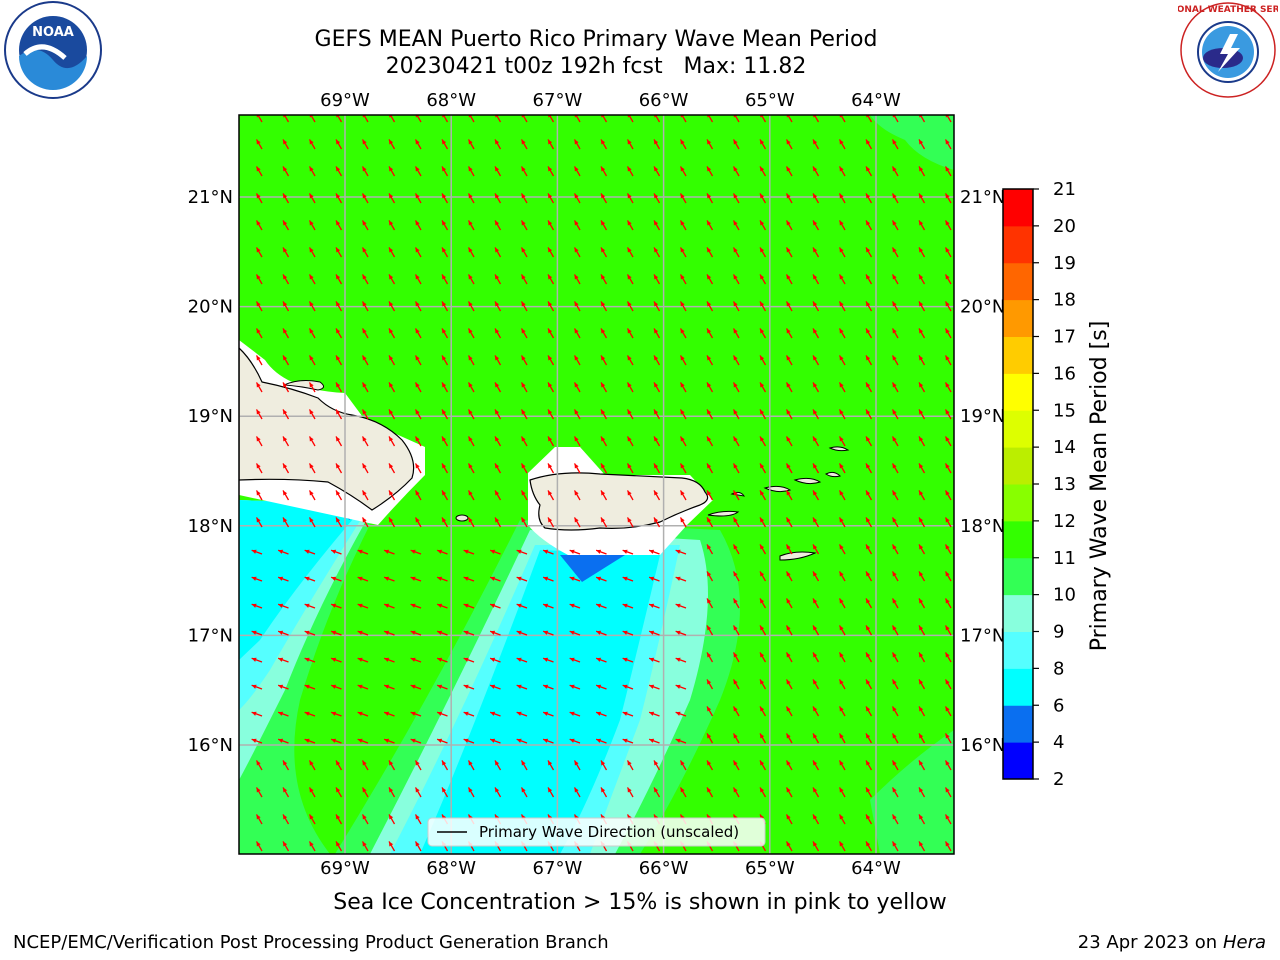 The width and height of the screenshot is (1280, 960). What do you see at coordinates (982, 745) in the screenshot?
I see `lat-label-right: 16°N` at bounding box center [982, 745].